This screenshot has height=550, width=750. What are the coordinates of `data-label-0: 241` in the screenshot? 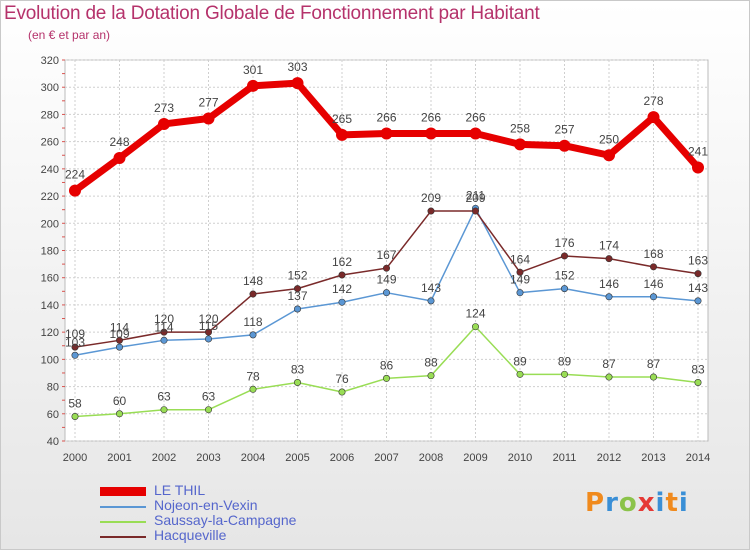 It's located at (698, 151).